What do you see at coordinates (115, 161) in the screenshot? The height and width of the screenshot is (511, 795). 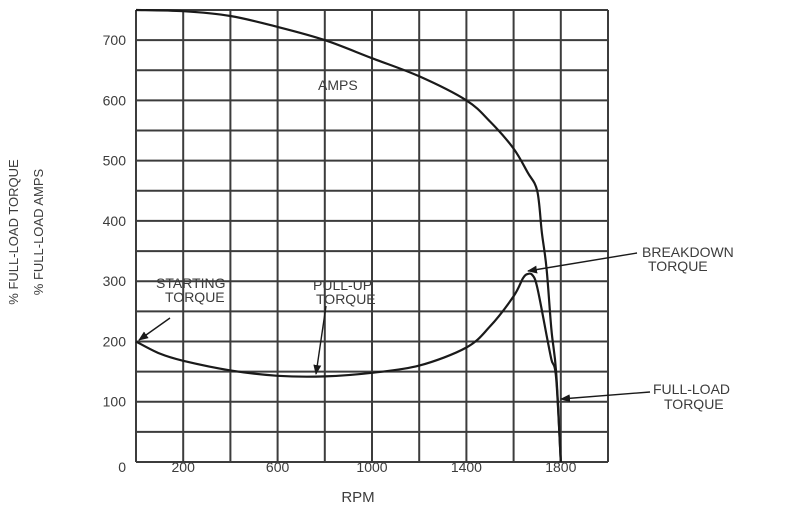 I see `y-tick-label: 500` at bounding box center [115, 161].